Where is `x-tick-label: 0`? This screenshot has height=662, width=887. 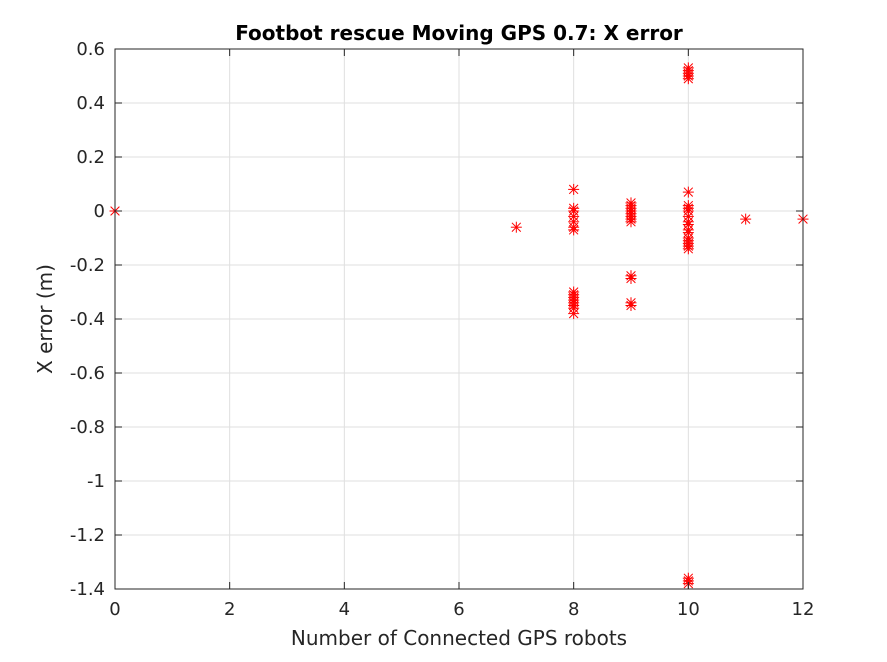
x-tick-label: 0 is located at coordinates (114, 609).